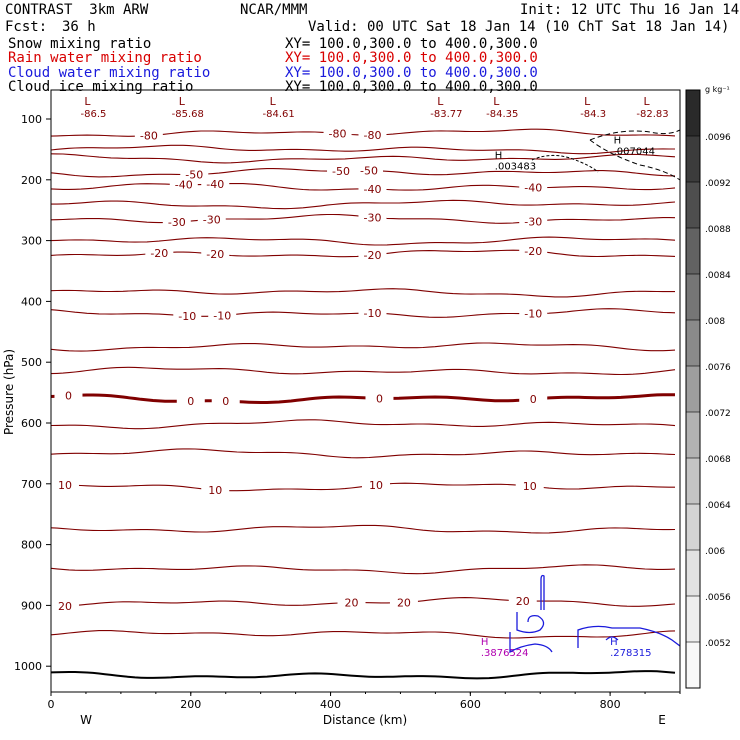  What do you see at coordinates (635, 135) in the screenshot?
I see `cloud-ice-contour` at bounding box center [635, 135].